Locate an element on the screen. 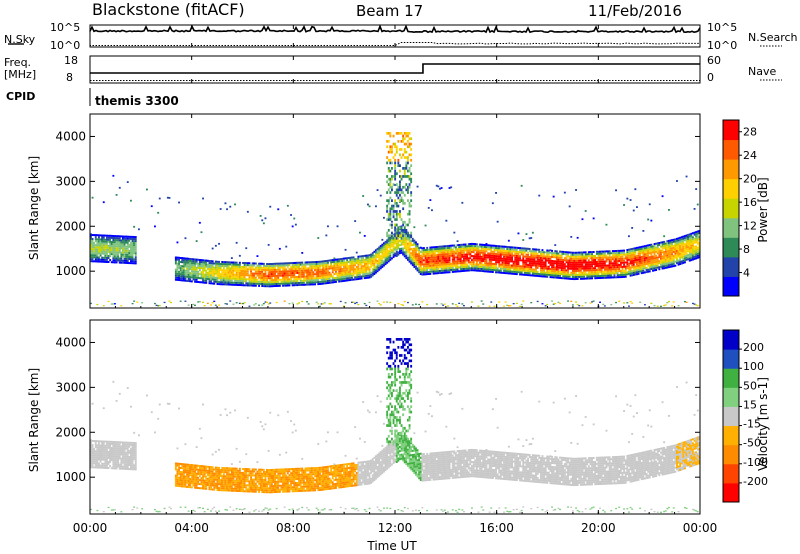  power-ytick-label: 2000 is located at coordinates (70, 226).